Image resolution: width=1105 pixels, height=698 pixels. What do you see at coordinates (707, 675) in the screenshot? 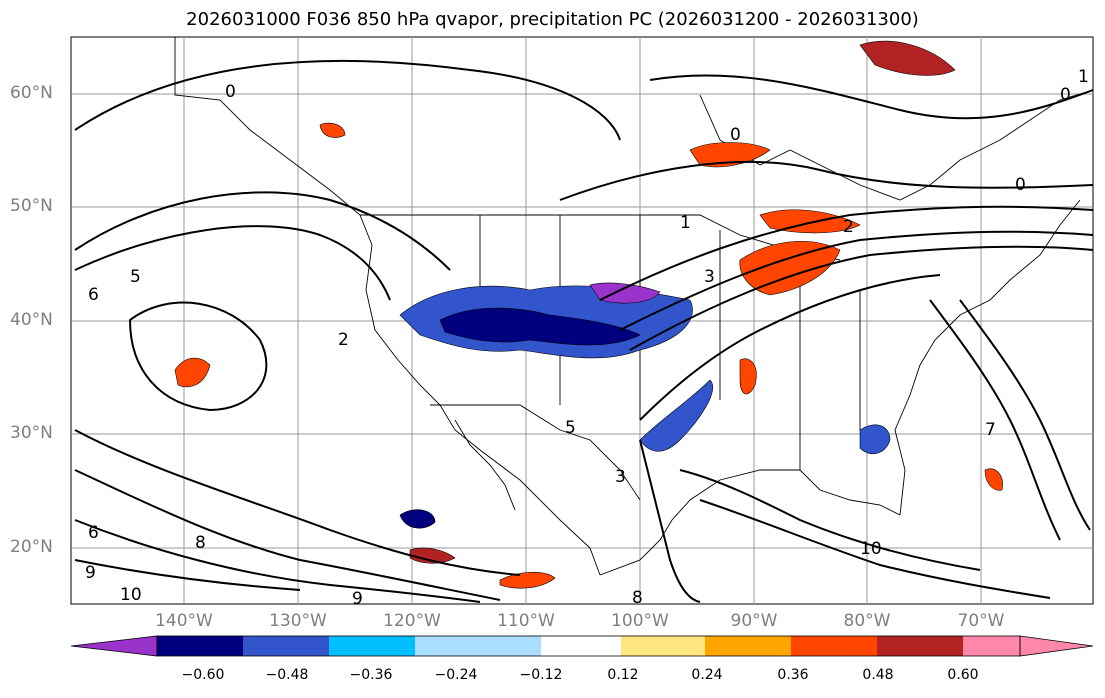
I see `colorbar-tick-label: 0.24` at bounding box center [707, 675].